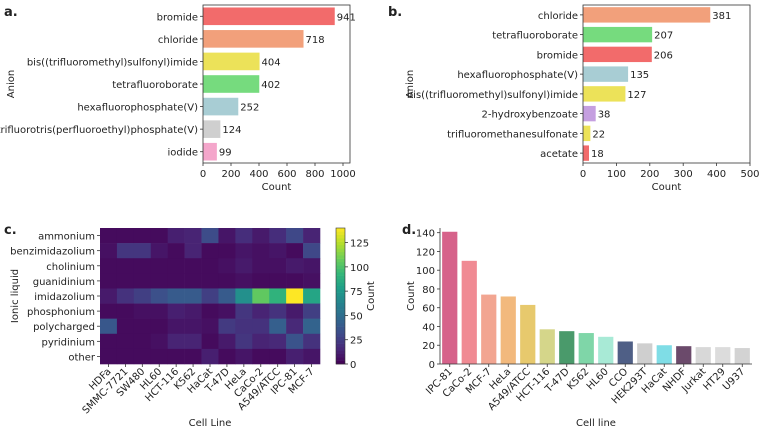  What do you see at coordinates (258, 174) in the screenshot?
I see `x-tick-400: 400` at bounding box center [258, 174].